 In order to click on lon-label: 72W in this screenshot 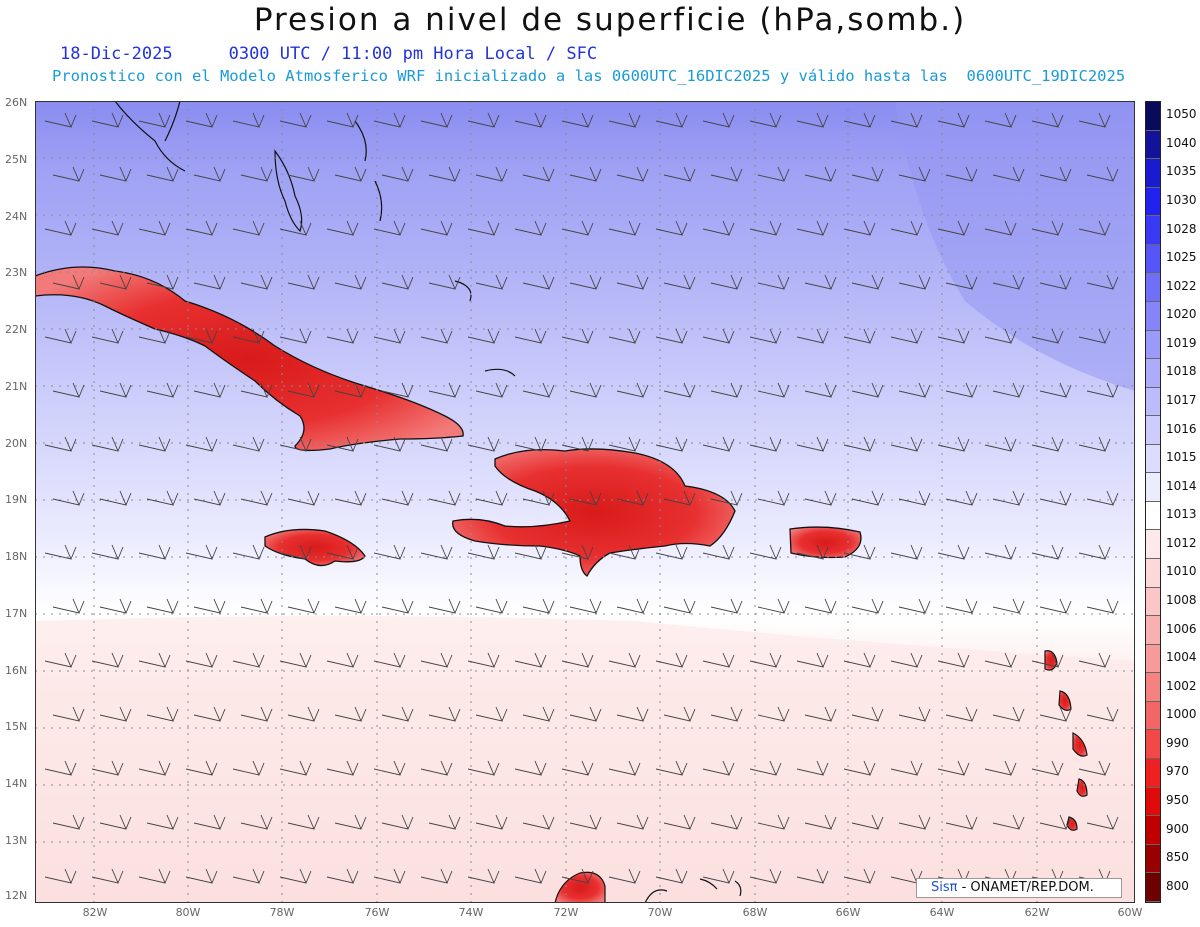, I will do `click(566, 912)`.